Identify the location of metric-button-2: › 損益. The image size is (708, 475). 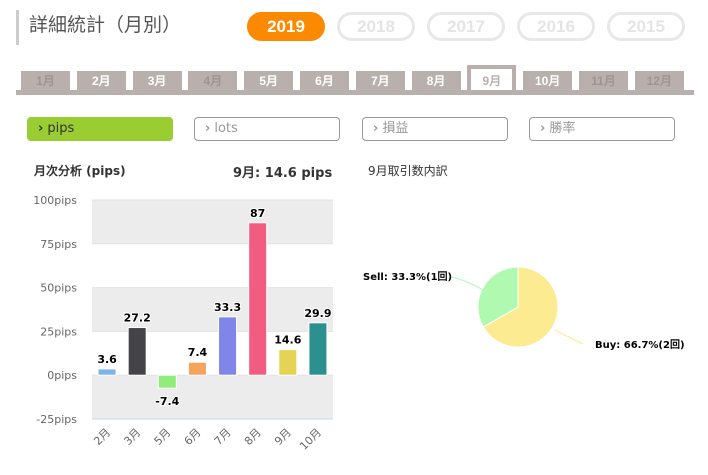
(435, 129).